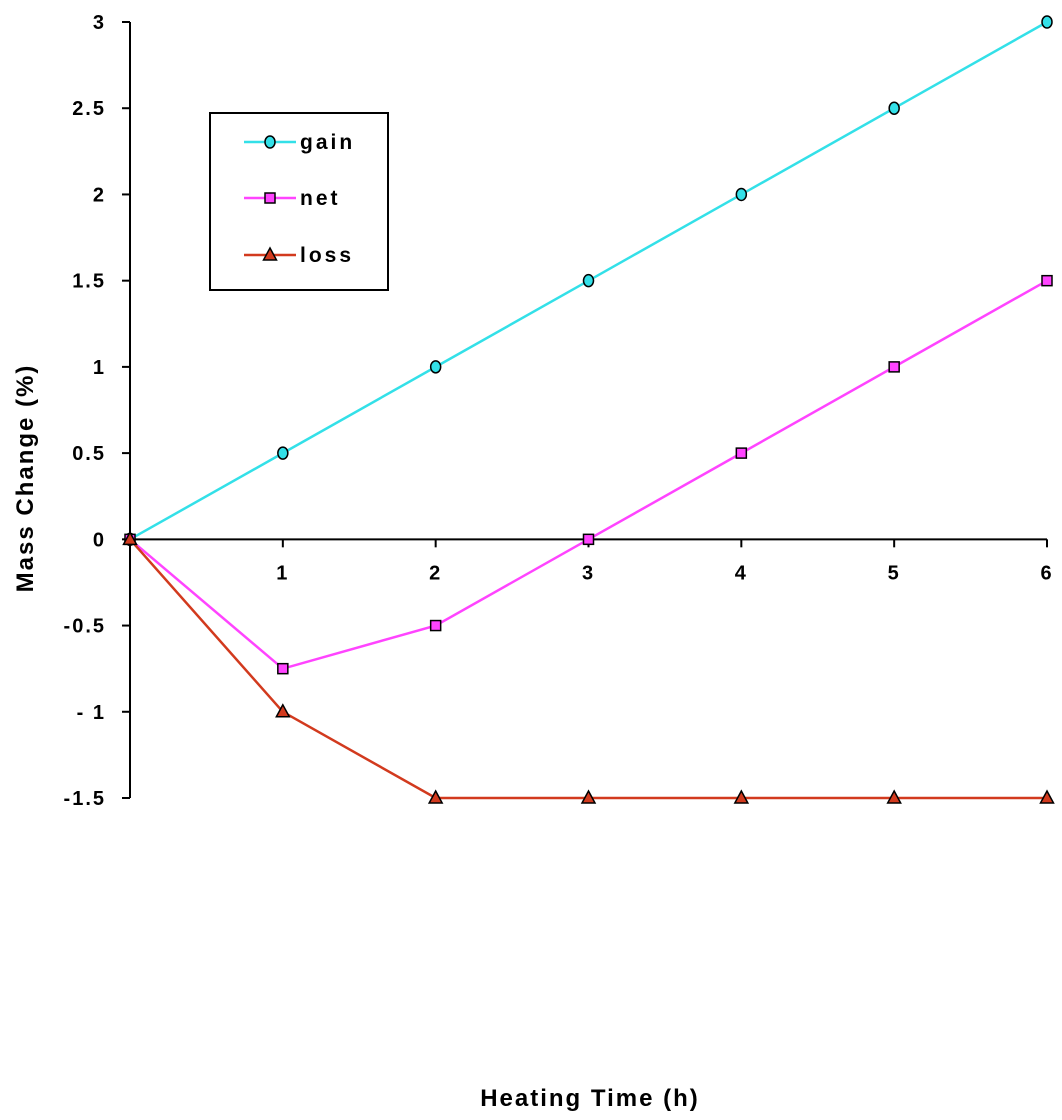  What do you see at coordinates (270, 253) in the screenshot?
I see `legend-marker-loss` at bounding box center [270, 253].